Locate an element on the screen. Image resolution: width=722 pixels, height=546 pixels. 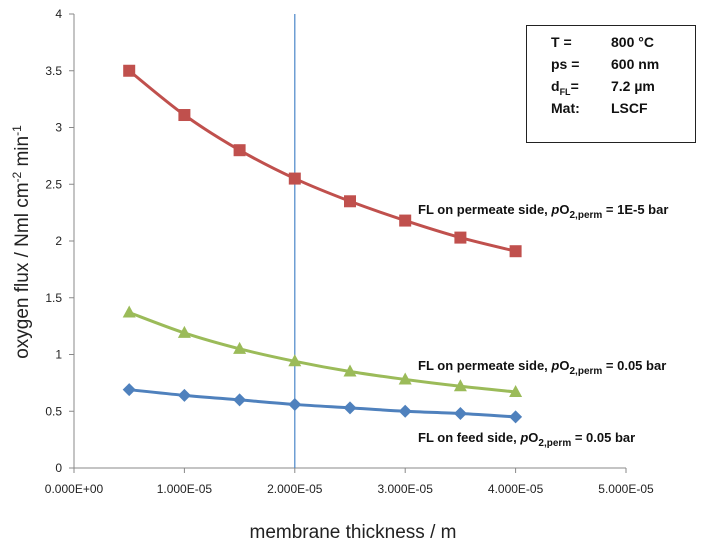
x-tick-label: 1.000E-05 is located at coordinates (185, 489).